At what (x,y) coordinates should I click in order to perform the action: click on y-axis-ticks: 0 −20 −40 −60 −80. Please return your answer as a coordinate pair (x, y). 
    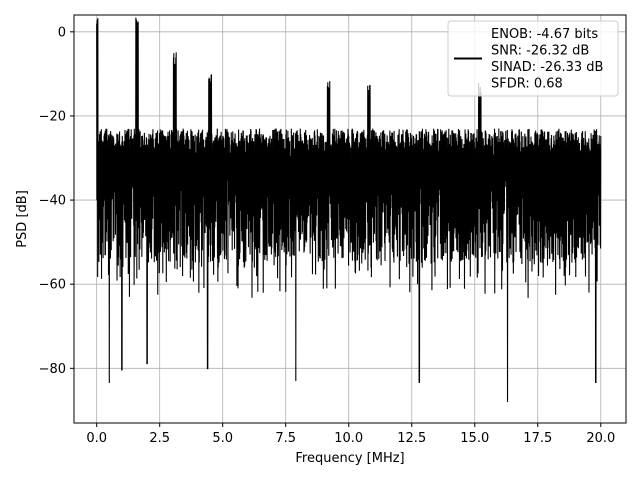
    Looking at the image, I should click on (56, 201).